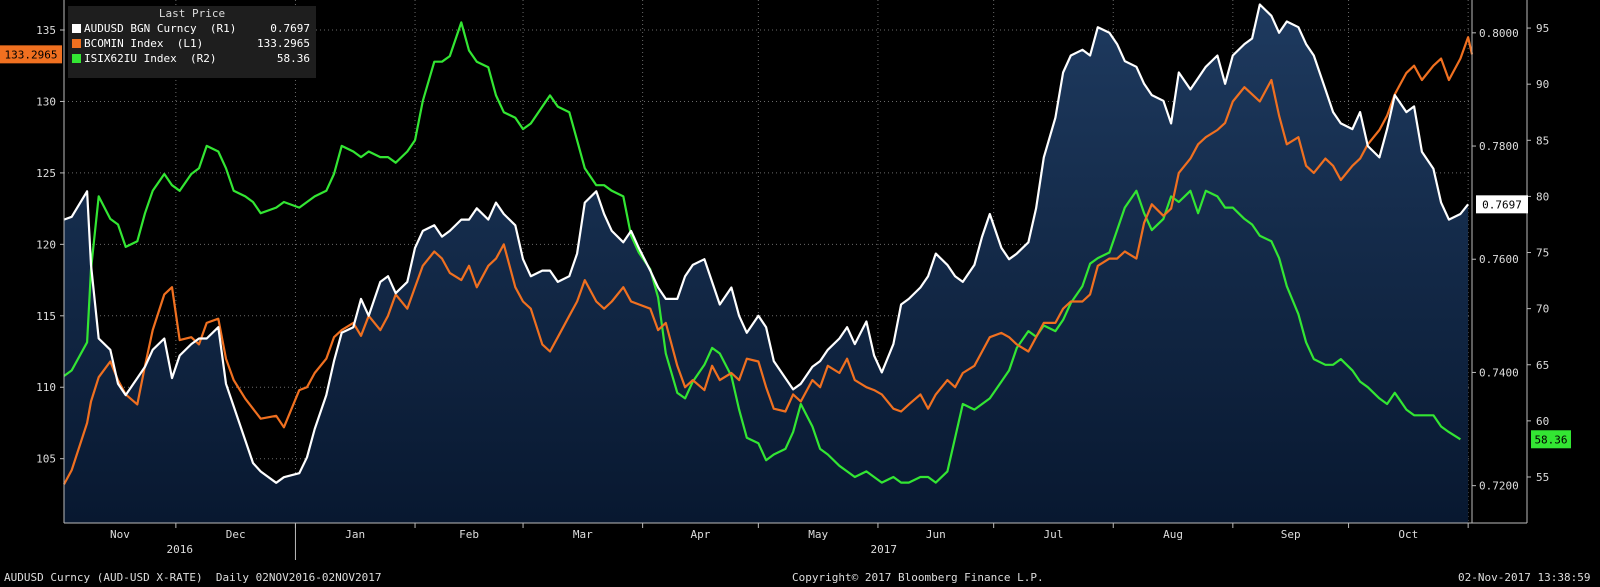  I want to click on x-month-label: Nov, so click(120, 534).